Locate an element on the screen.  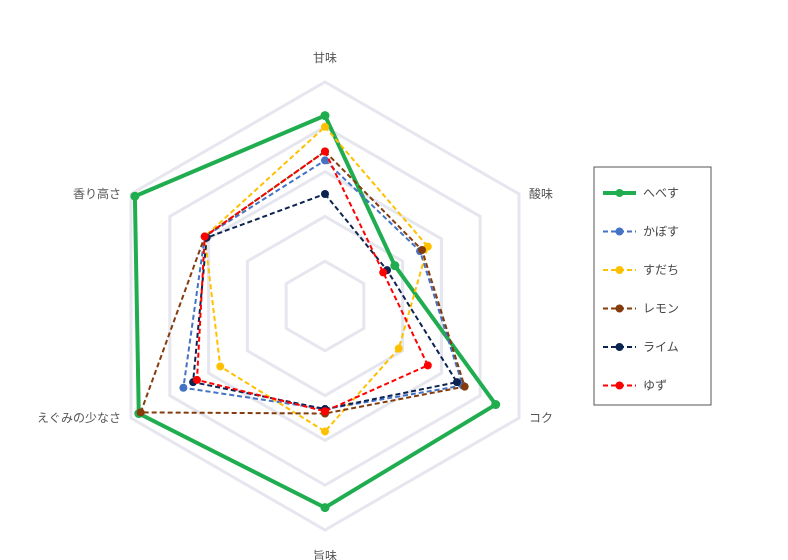
legend-label-6: ゆず is located at coordinates (655, 386).